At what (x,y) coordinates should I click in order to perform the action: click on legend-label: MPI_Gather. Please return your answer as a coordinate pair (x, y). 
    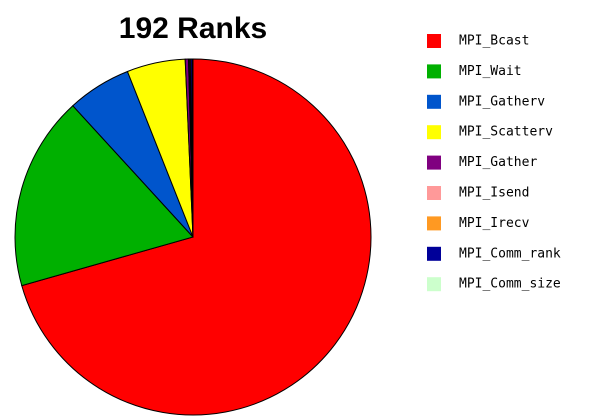
    Looking at the image, I should click on (498, 162).